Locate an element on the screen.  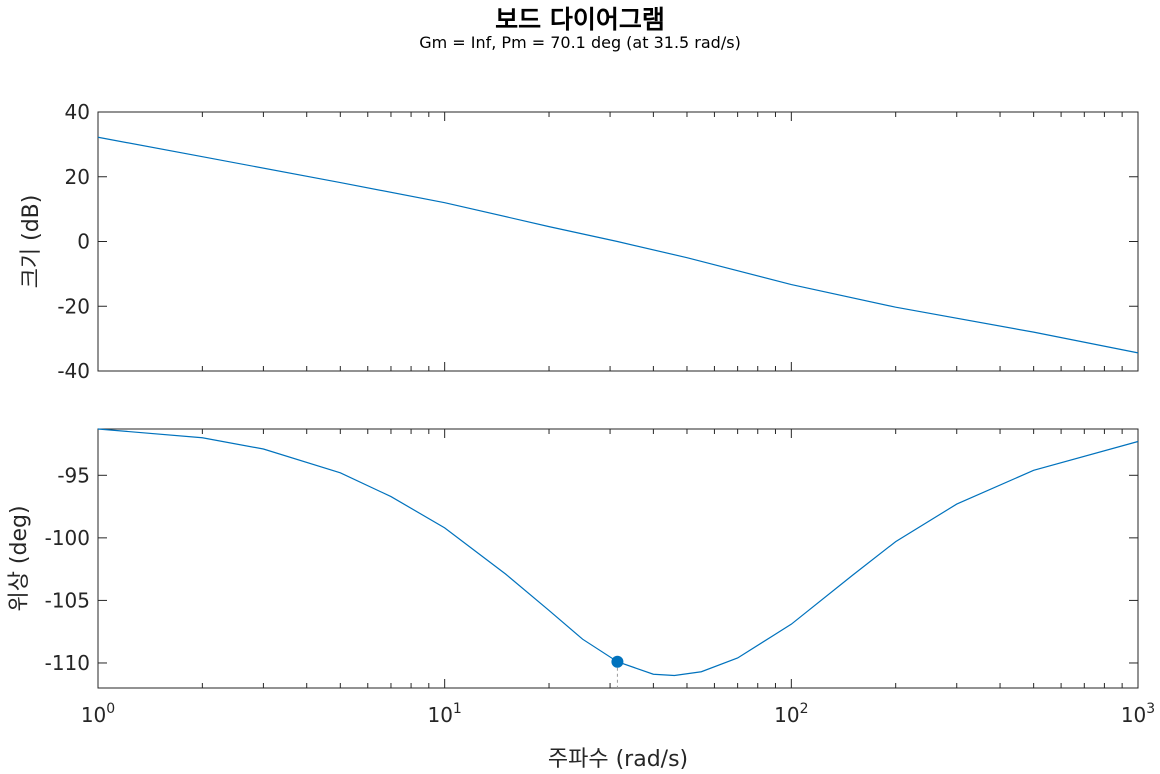
phase-margin-marker is located at coordinates (617, 661).